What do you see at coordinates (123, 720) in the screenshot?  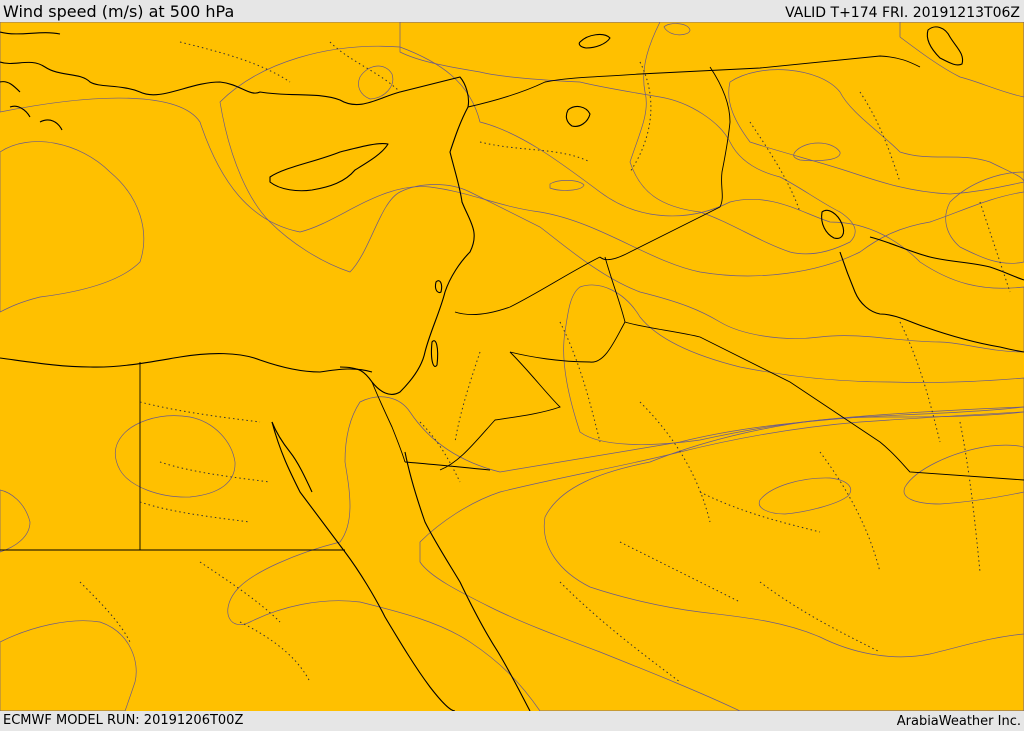 I see `model-run-label: ECMWF MODEL RUN: 20191206T00Z` at bounding box center [123, 720].